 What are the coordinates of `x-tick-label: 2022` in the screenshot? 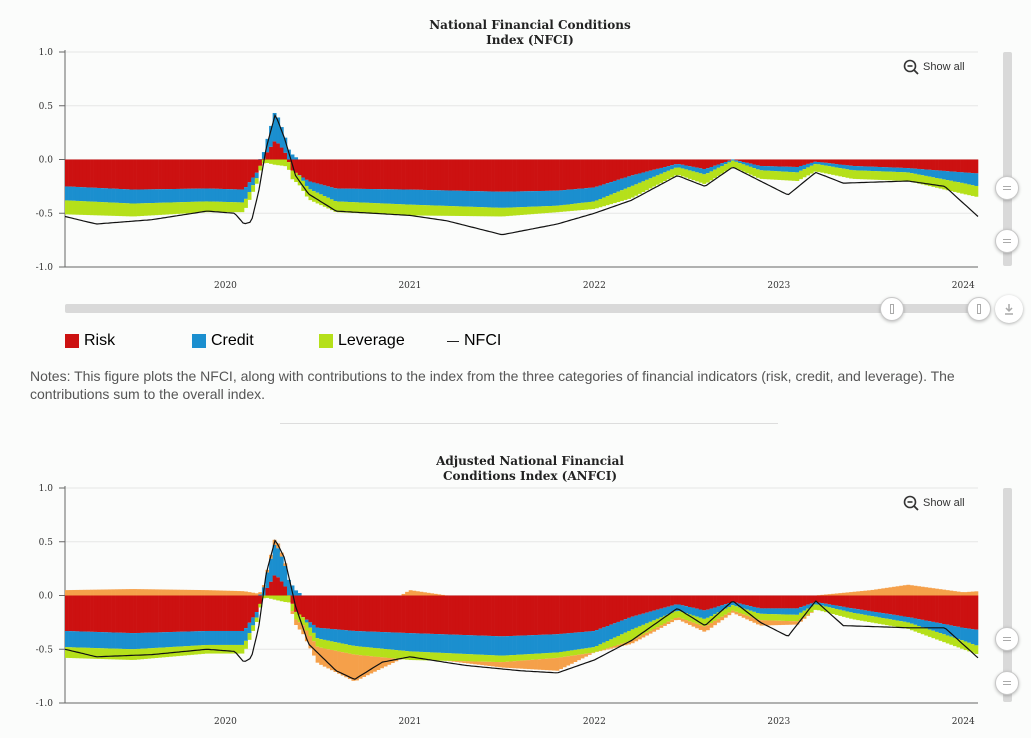 It's located at (594, 722).